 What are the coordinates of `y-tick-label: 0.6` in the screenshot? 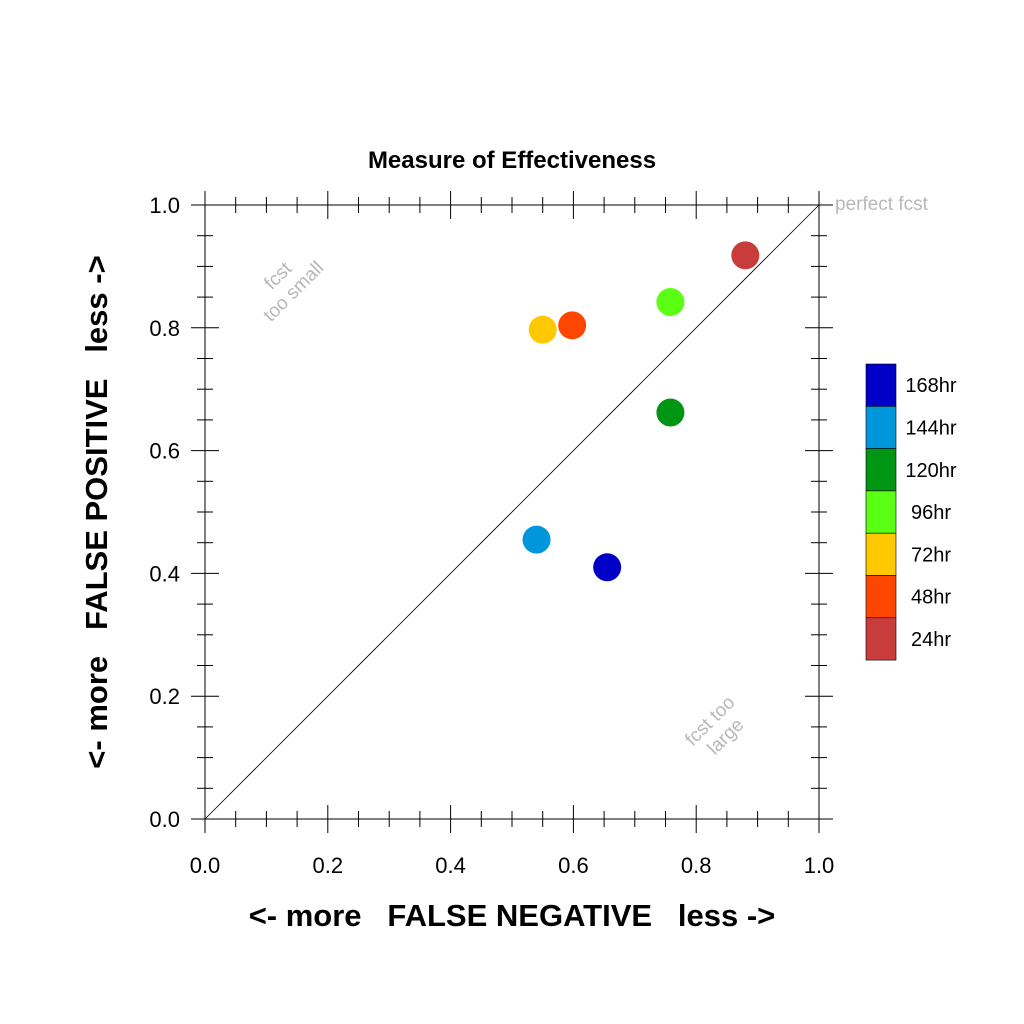 It's located at (164, 451).